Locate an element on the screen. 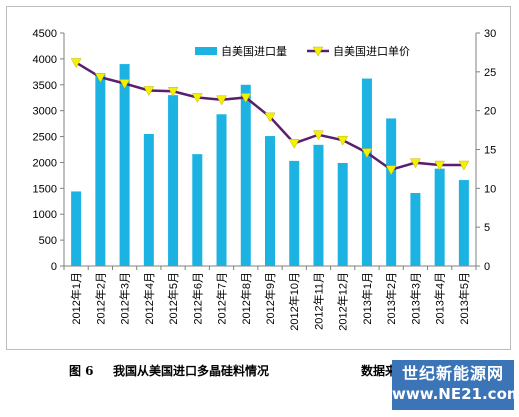  left-y-tick-label: 4000 is located at coordinates (45, 60).